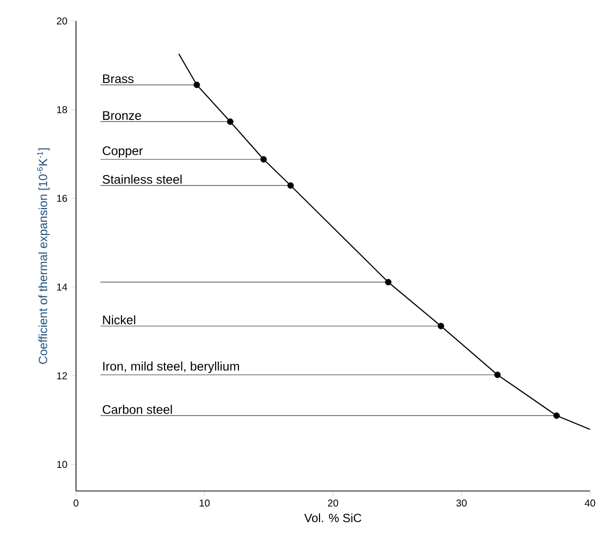 The width and height of the screenshot is (608, 541). What do you see at coordinates (76, 503) in the screenshot?
I see `x-tick-label: 0` at bounding box center [76, 503].